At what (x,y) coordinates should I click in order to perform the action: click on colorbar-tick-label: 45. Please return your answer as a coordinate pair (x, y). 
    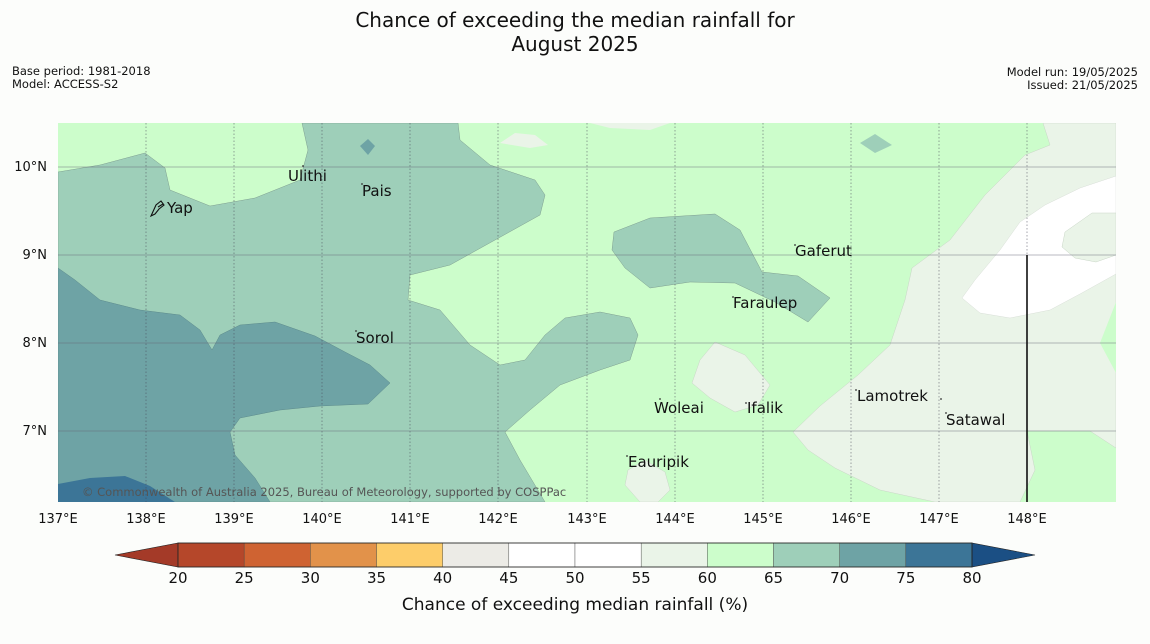
    Looking at the image, I should click on (508, 578).